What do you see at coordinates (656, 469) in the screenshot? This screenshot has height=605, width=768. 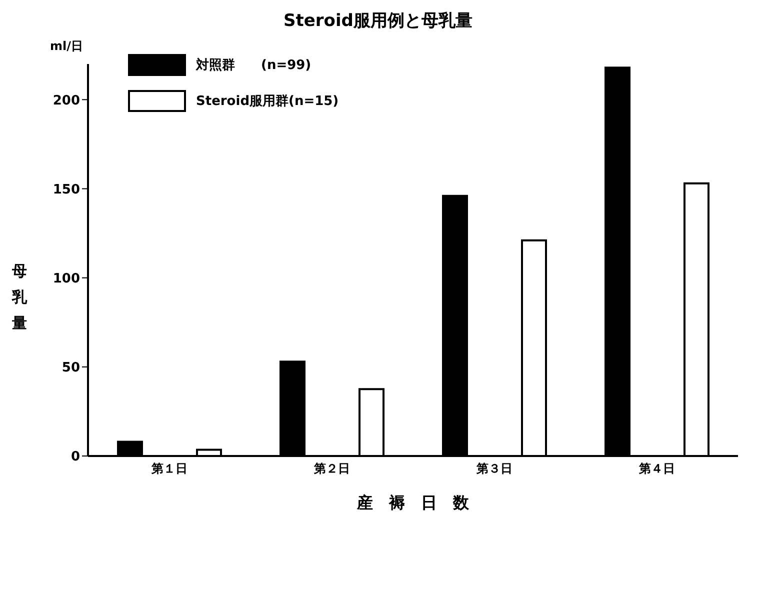 I see `x-tick-label: 第４日` at bounding box center [656, 469].